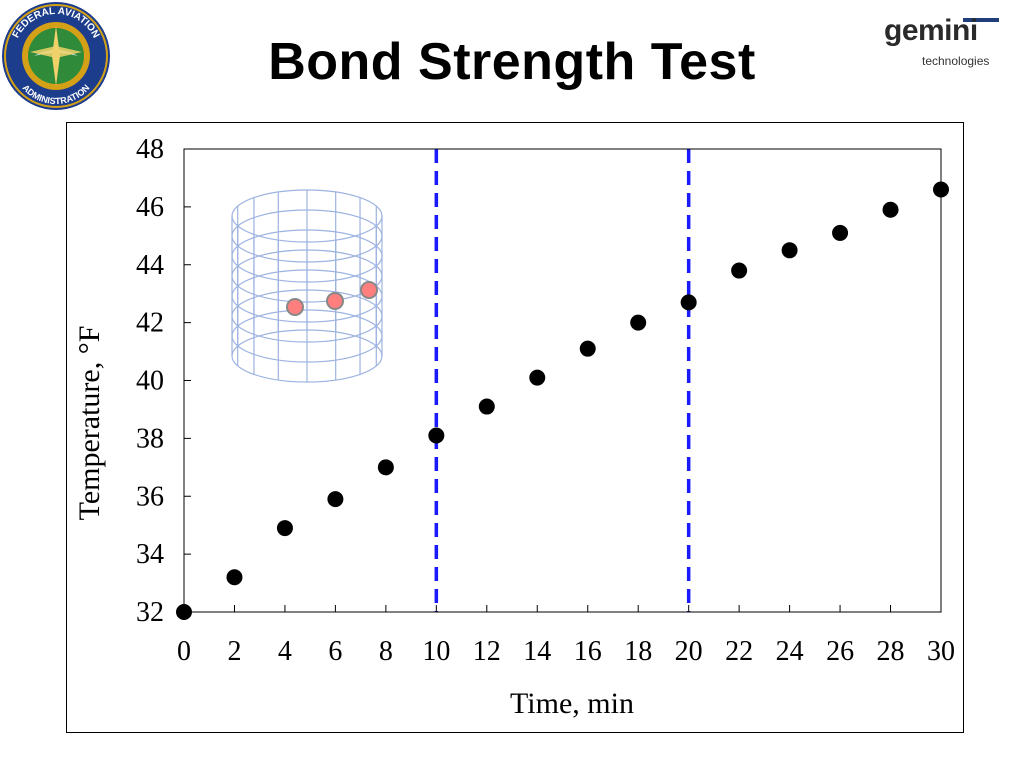 Image resolution: width=1024 pixels, height=768 pixels. I want to click on x-tick-label: 22, so click(739, 651).